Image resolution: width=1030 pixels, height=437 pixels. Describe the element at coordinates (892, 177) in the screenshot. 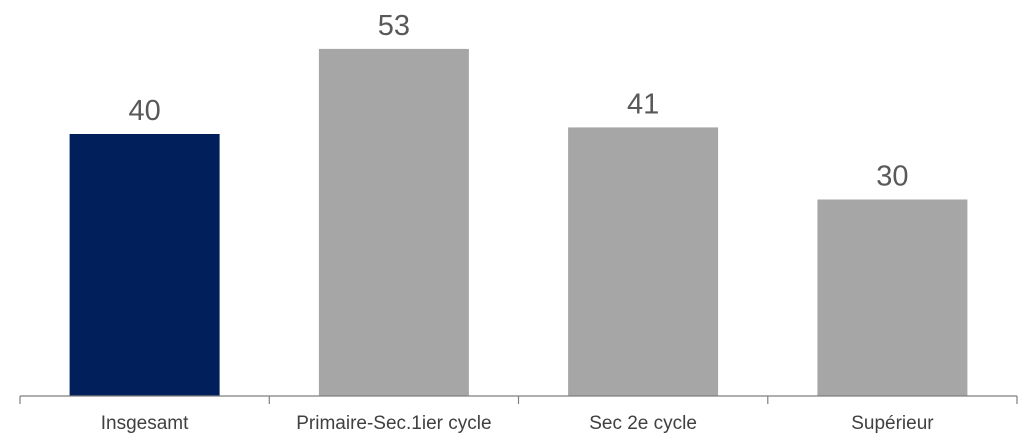

I see `data-label-3: 30` at that location.